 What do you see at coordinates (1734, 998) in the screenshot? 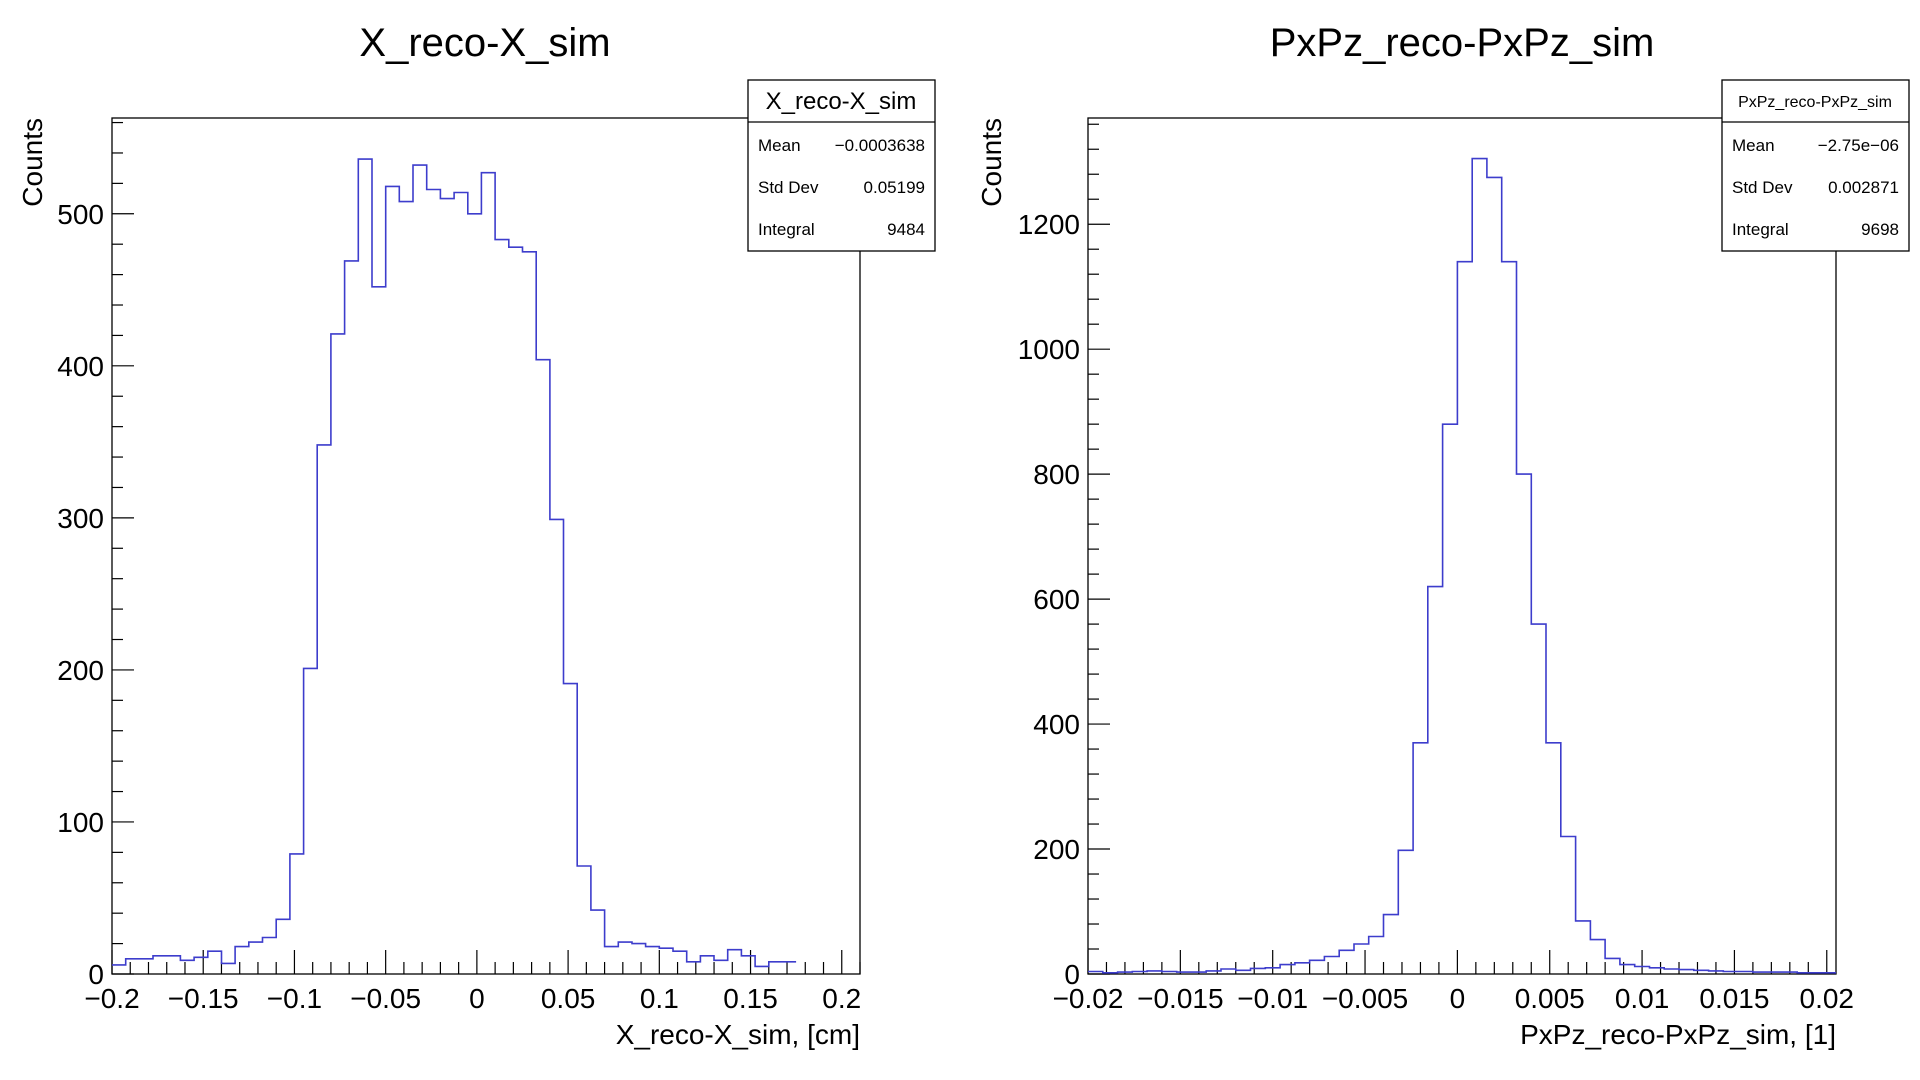
I see `x-tick-label: 0.015` at bounding box center [1734, 998].